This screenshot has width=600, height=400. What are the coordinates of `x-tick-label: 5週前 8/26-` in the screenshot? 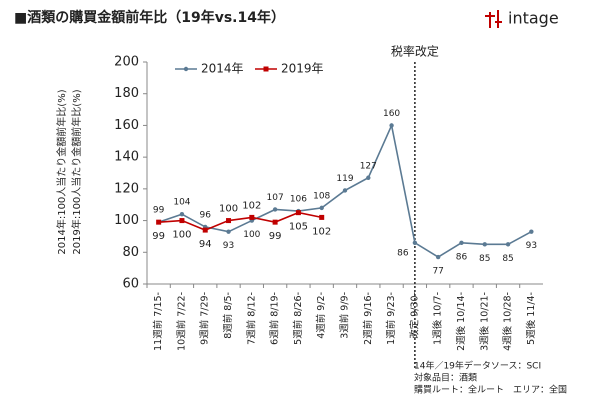 It's located at (298, 318).